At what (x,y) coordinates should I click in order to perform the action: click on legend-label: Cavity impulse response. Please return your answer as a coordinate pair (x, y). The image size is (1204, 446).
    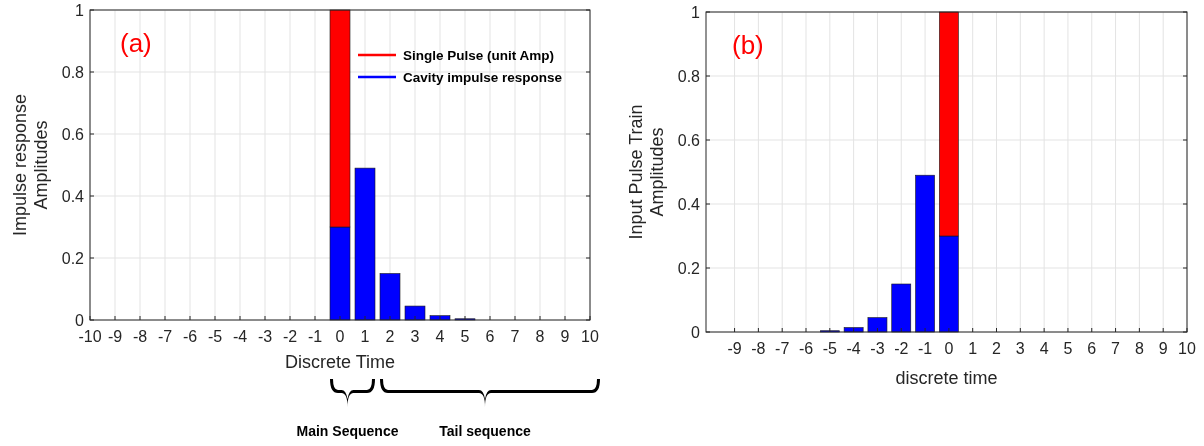
    Looking at the image, I should click on (483, 77).